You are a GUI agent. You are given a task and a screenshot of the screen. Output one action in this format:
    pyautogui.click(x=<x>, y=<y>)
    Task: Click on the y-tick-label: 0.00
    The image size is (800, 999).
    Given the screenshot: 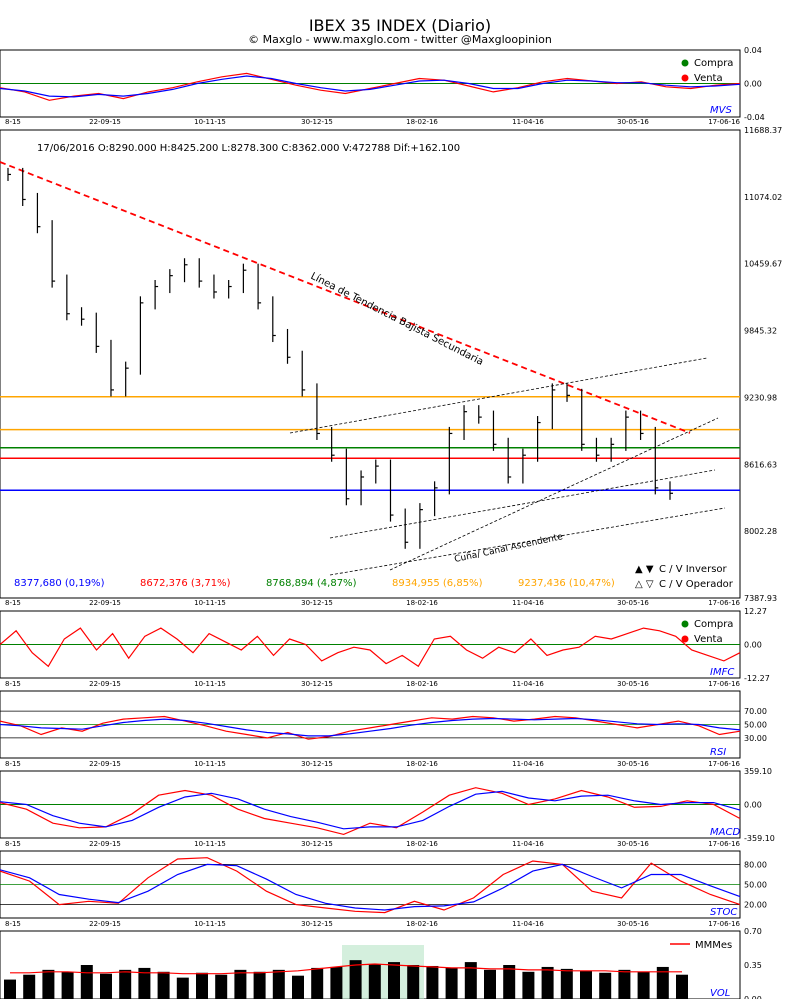 What is the action you would take?
    pyautogui.click(x=753, y=84)
    